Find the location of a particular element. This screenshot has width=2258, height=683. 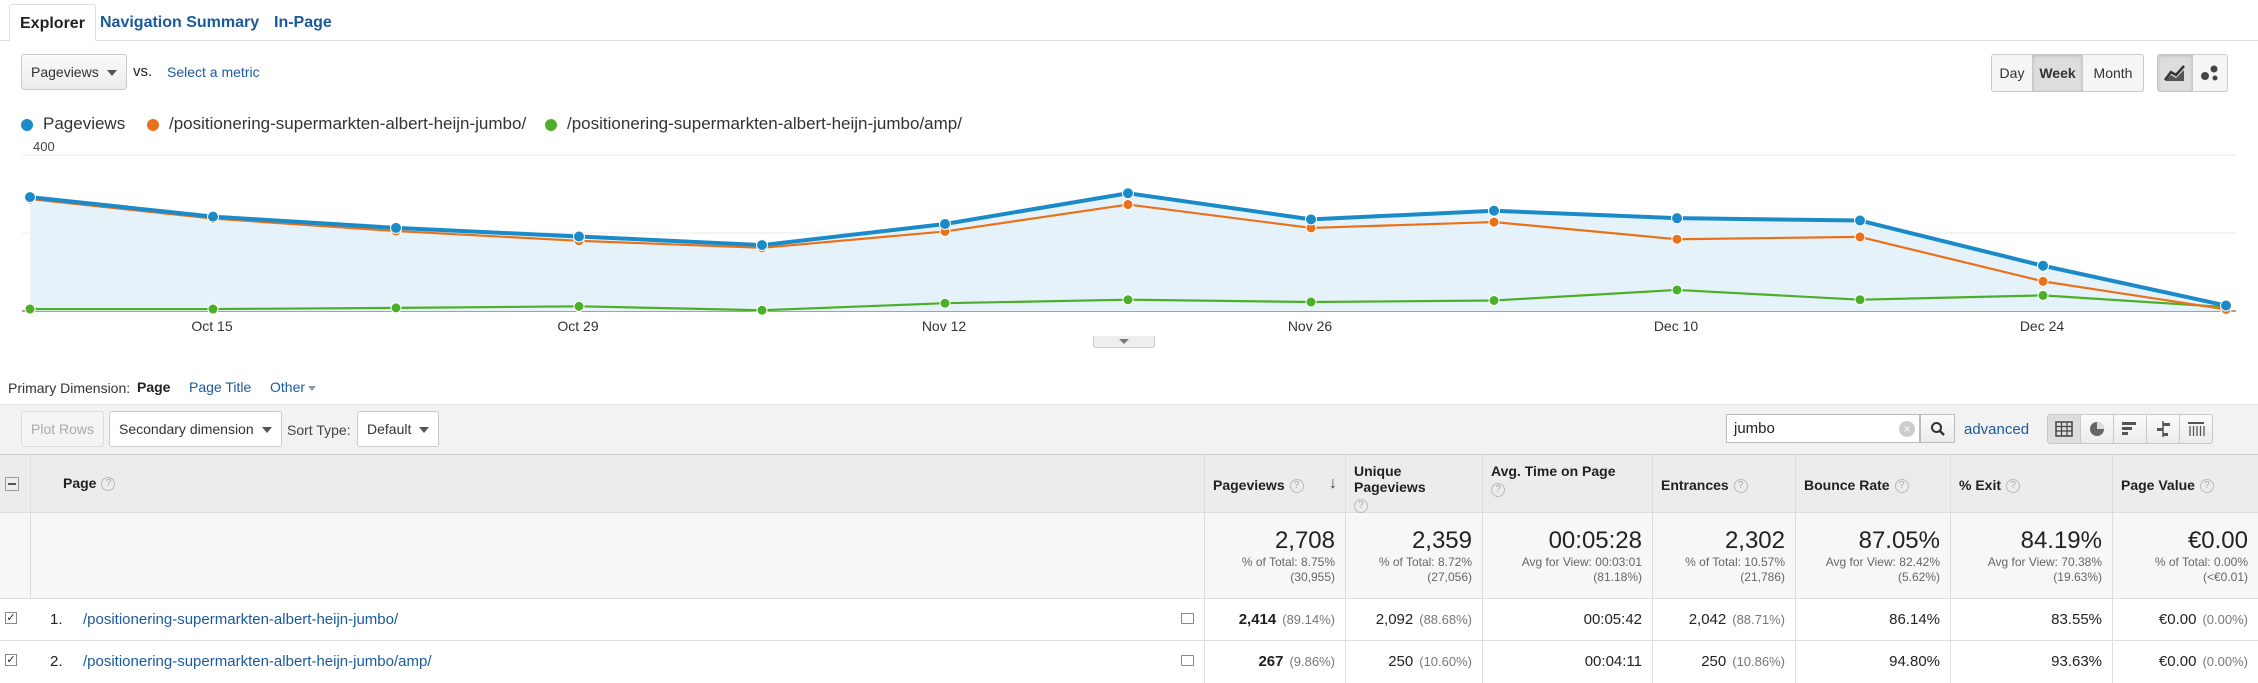

chart-collapse-handle is located at coordinates (1124, 342).